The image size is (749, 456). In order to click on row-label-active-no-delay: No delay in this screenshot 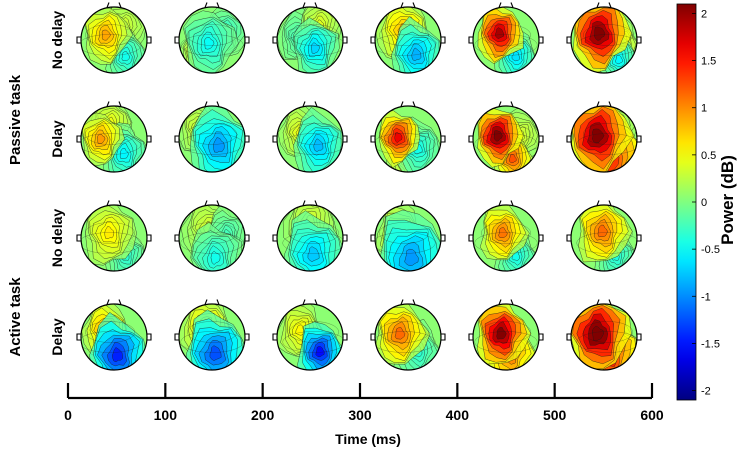, I will do `click(57, 238)`.